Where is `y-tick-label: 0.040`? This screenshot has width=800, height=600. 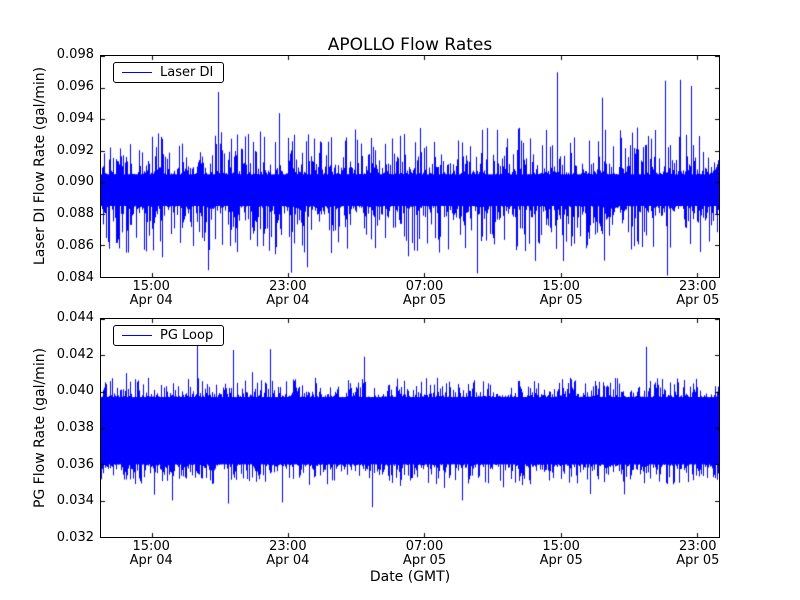
y-tick-label: 0.040 is located at coordinates (75, 391).